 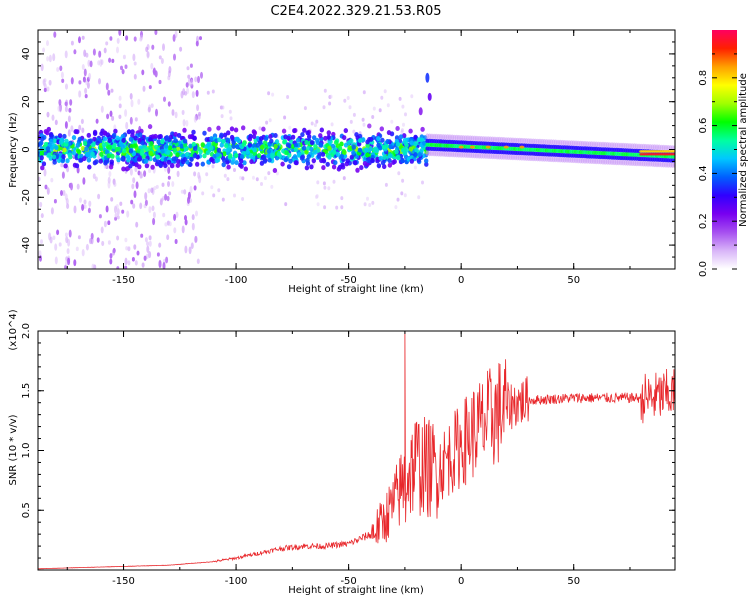 I want to click on y-tick-label: -20, so click(x=26, y=197).